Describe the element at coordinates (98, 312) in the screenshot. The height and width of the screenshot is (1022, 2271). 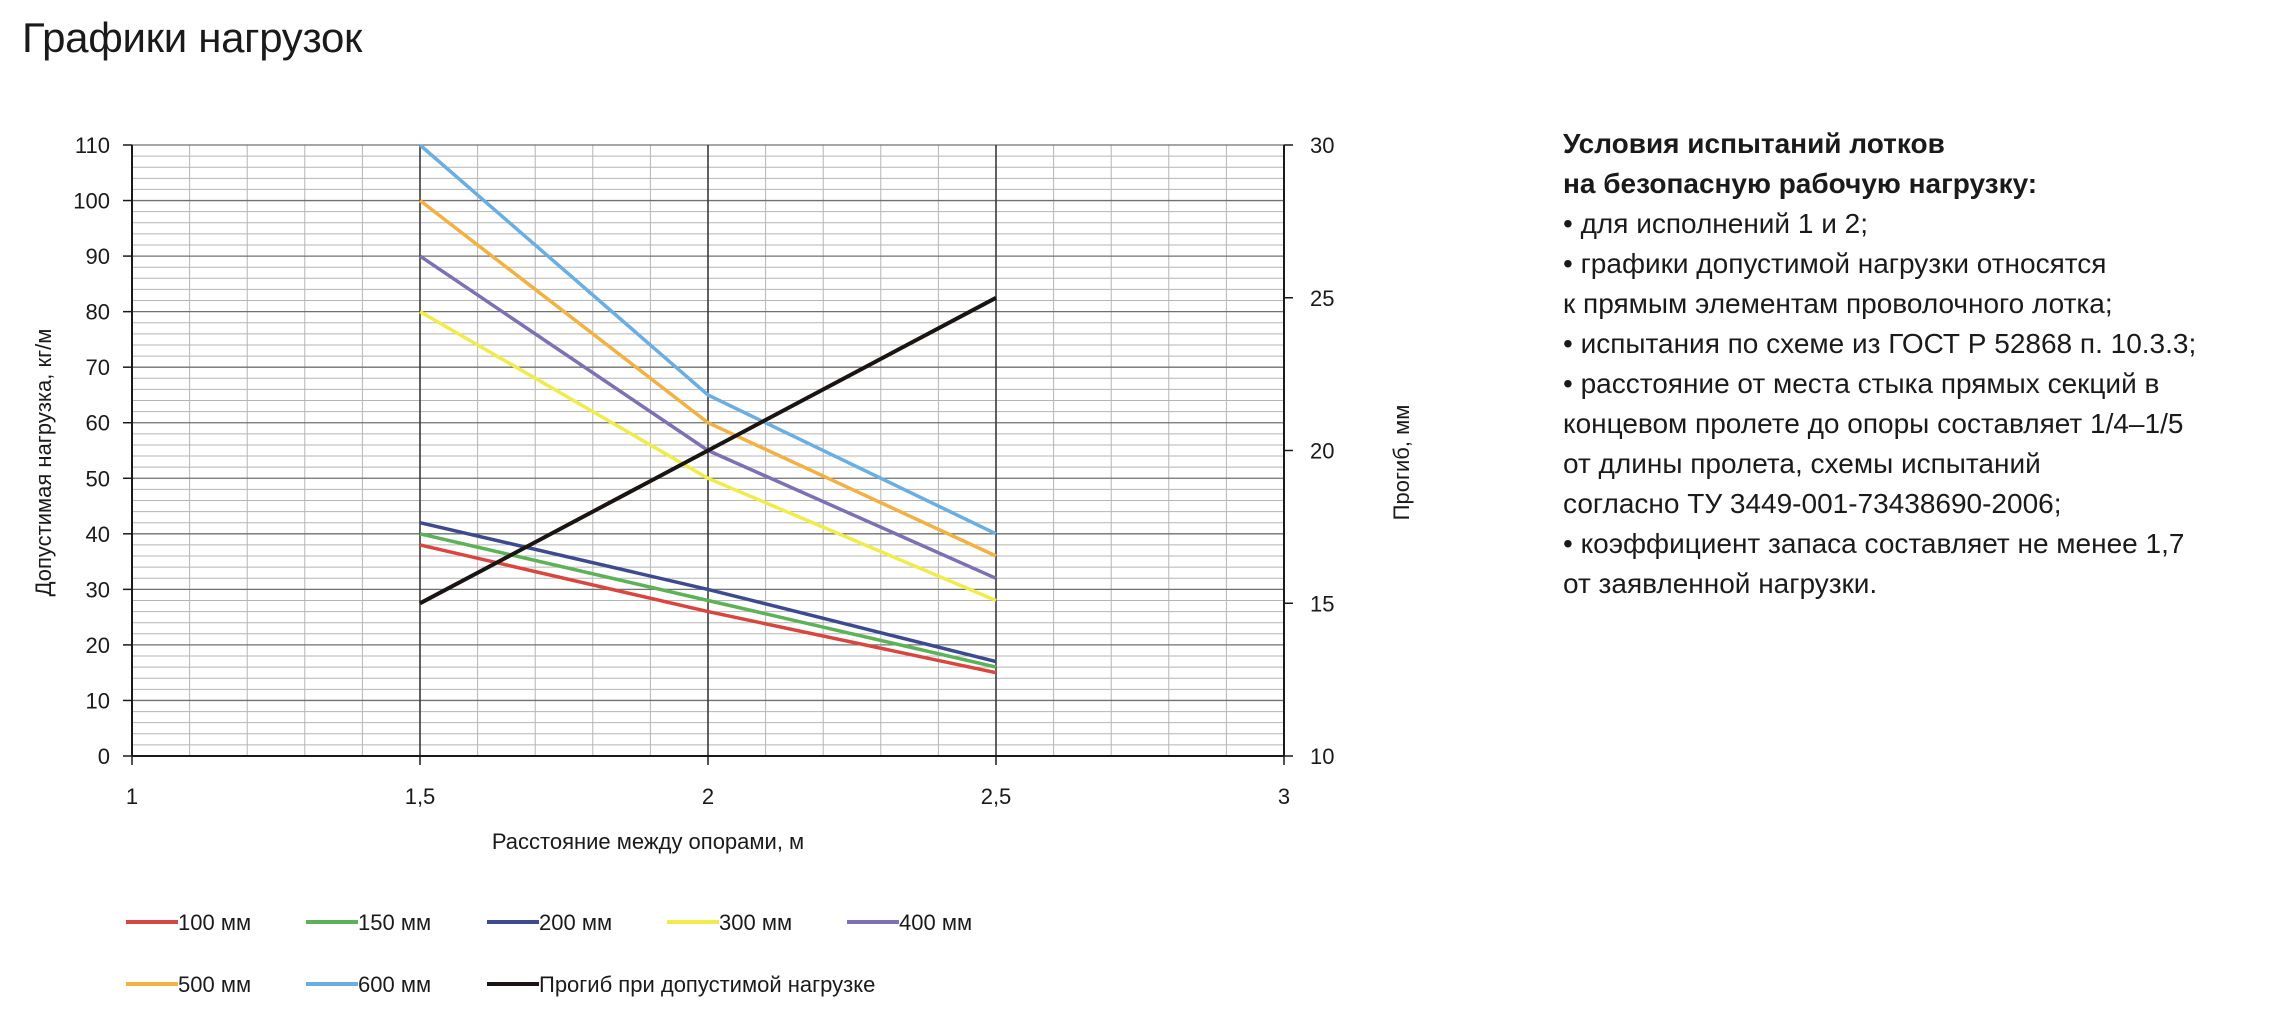
I see `y-tick-label: 80` at that location.